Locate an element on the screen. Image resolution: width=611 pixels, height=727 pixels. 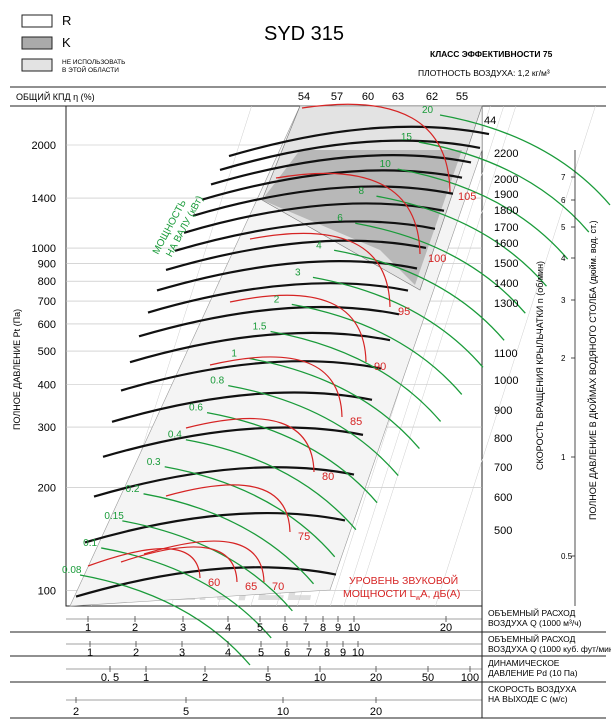
pressure-axis-label: ПОЛНОЕ ДАВЛЕНИЕ Pt (Па) is located at coordinates (17, 369).